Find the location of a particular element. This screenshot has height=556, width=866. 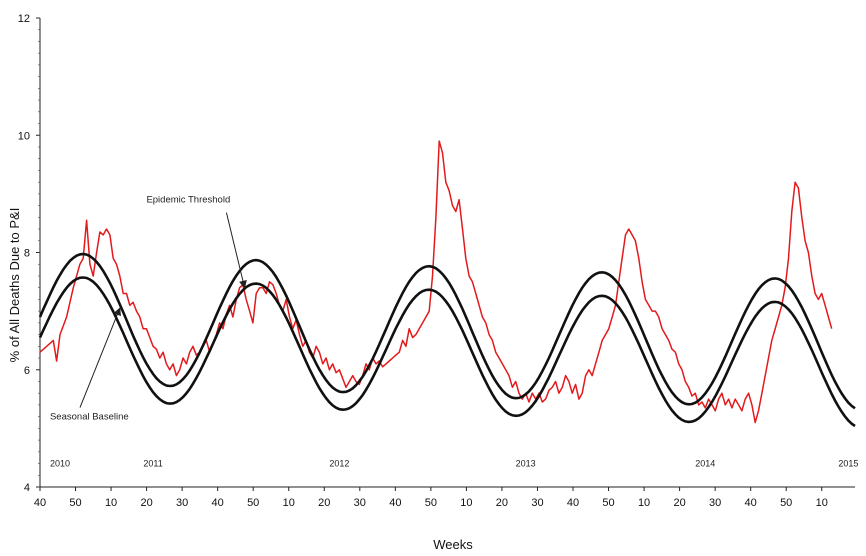

y-tick-labels: 4 6 8 10 12 is located at coordinates (29, 253).